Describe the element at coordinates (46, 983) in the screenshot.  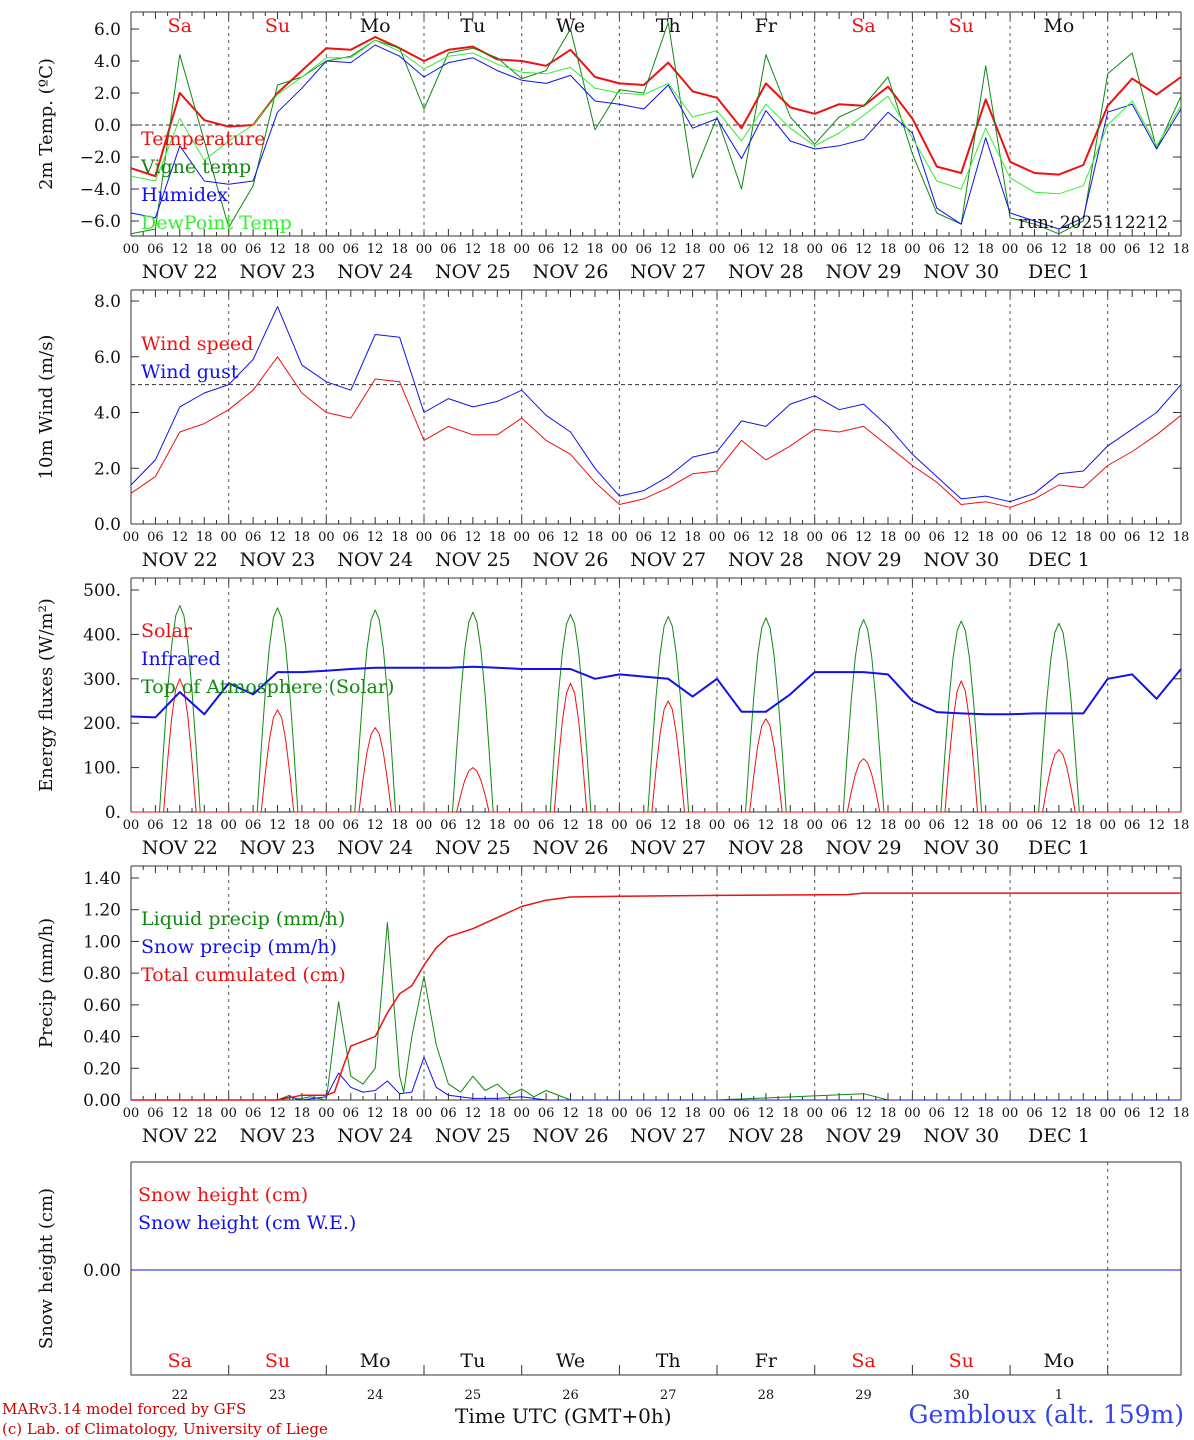
I see `y-axis-label: Precip (mm/h)` at that location.